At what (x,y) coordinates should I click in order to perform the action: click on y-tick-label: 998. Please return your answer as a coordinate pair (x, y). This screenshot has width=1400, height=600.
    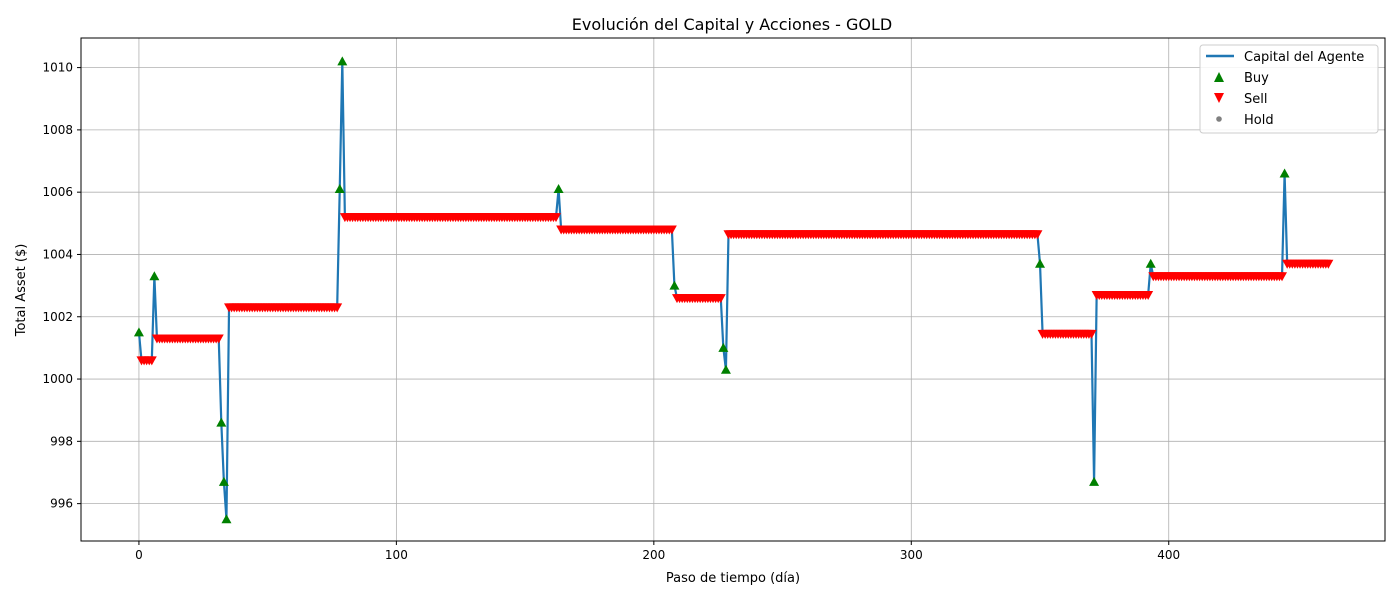
    Looking at the image, I should click on (61, 441).